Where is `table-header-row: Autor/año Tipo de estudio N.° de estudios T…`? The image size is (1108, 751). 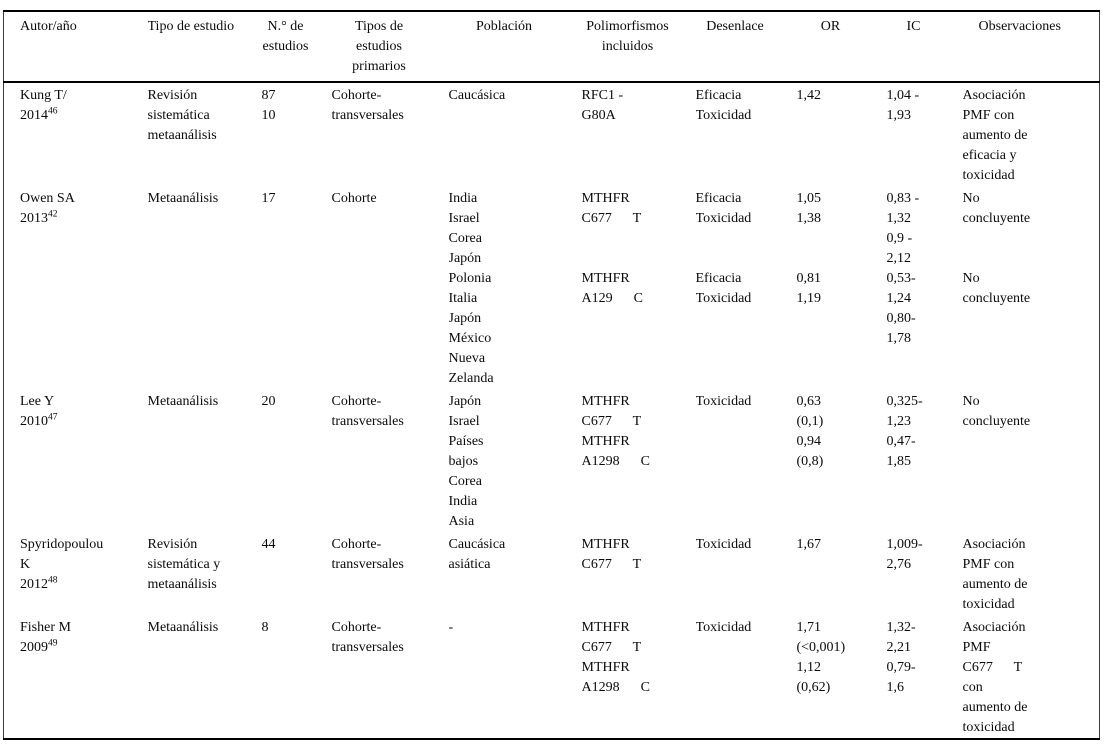 table-header-row: Autor/año Tipo de estudio N.° de estudios T… is located at coordinates (551, 46).